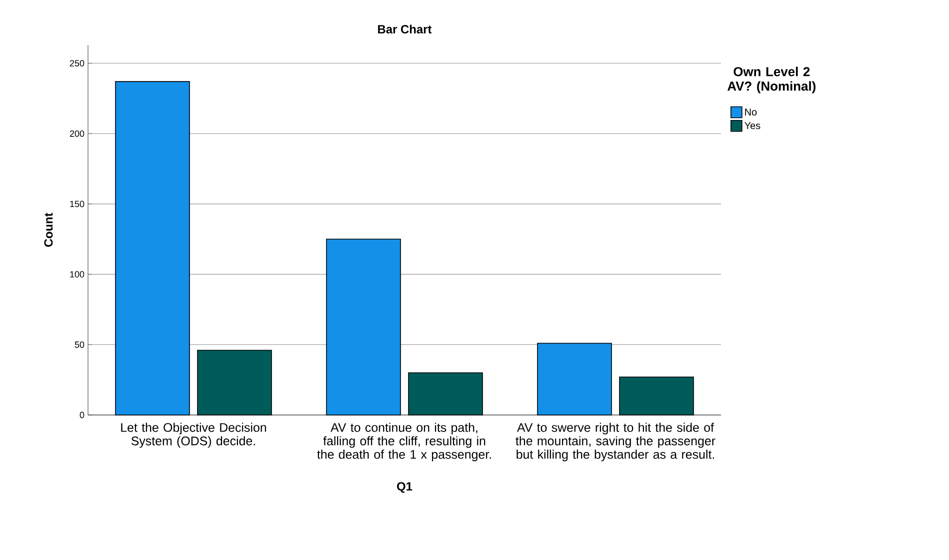  Describe the element at coordinates (193, 435) in the screenshot. I see `x-tick-label: Let the Objective Decision System (ODS) decide.` at that location.